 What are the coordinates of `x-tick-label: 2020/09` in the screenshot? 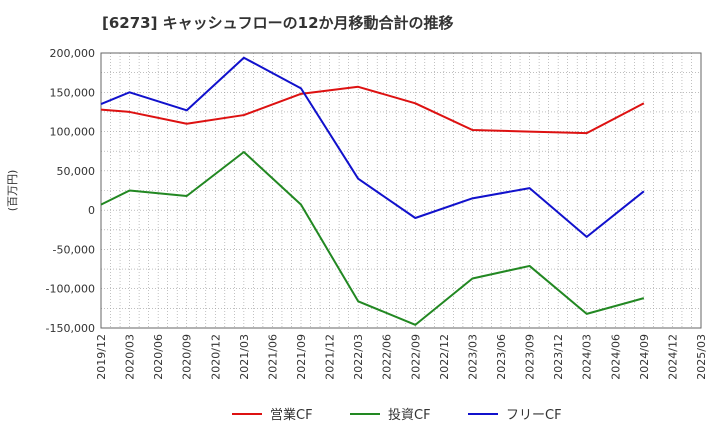 It's located at (187, 357).